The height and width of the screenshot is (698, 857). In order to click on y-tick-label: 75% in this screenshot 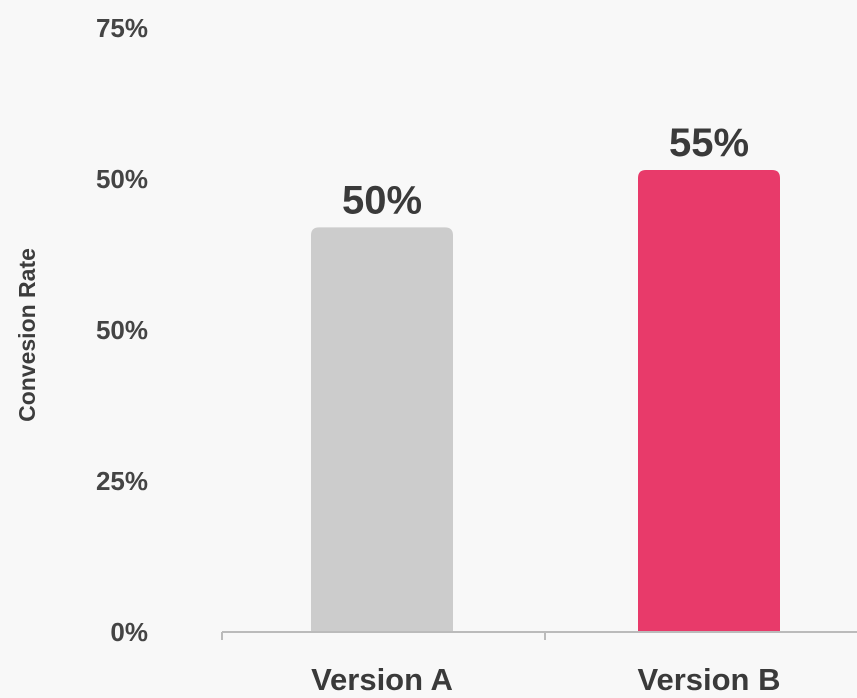, I will do `click(122, 28)`.